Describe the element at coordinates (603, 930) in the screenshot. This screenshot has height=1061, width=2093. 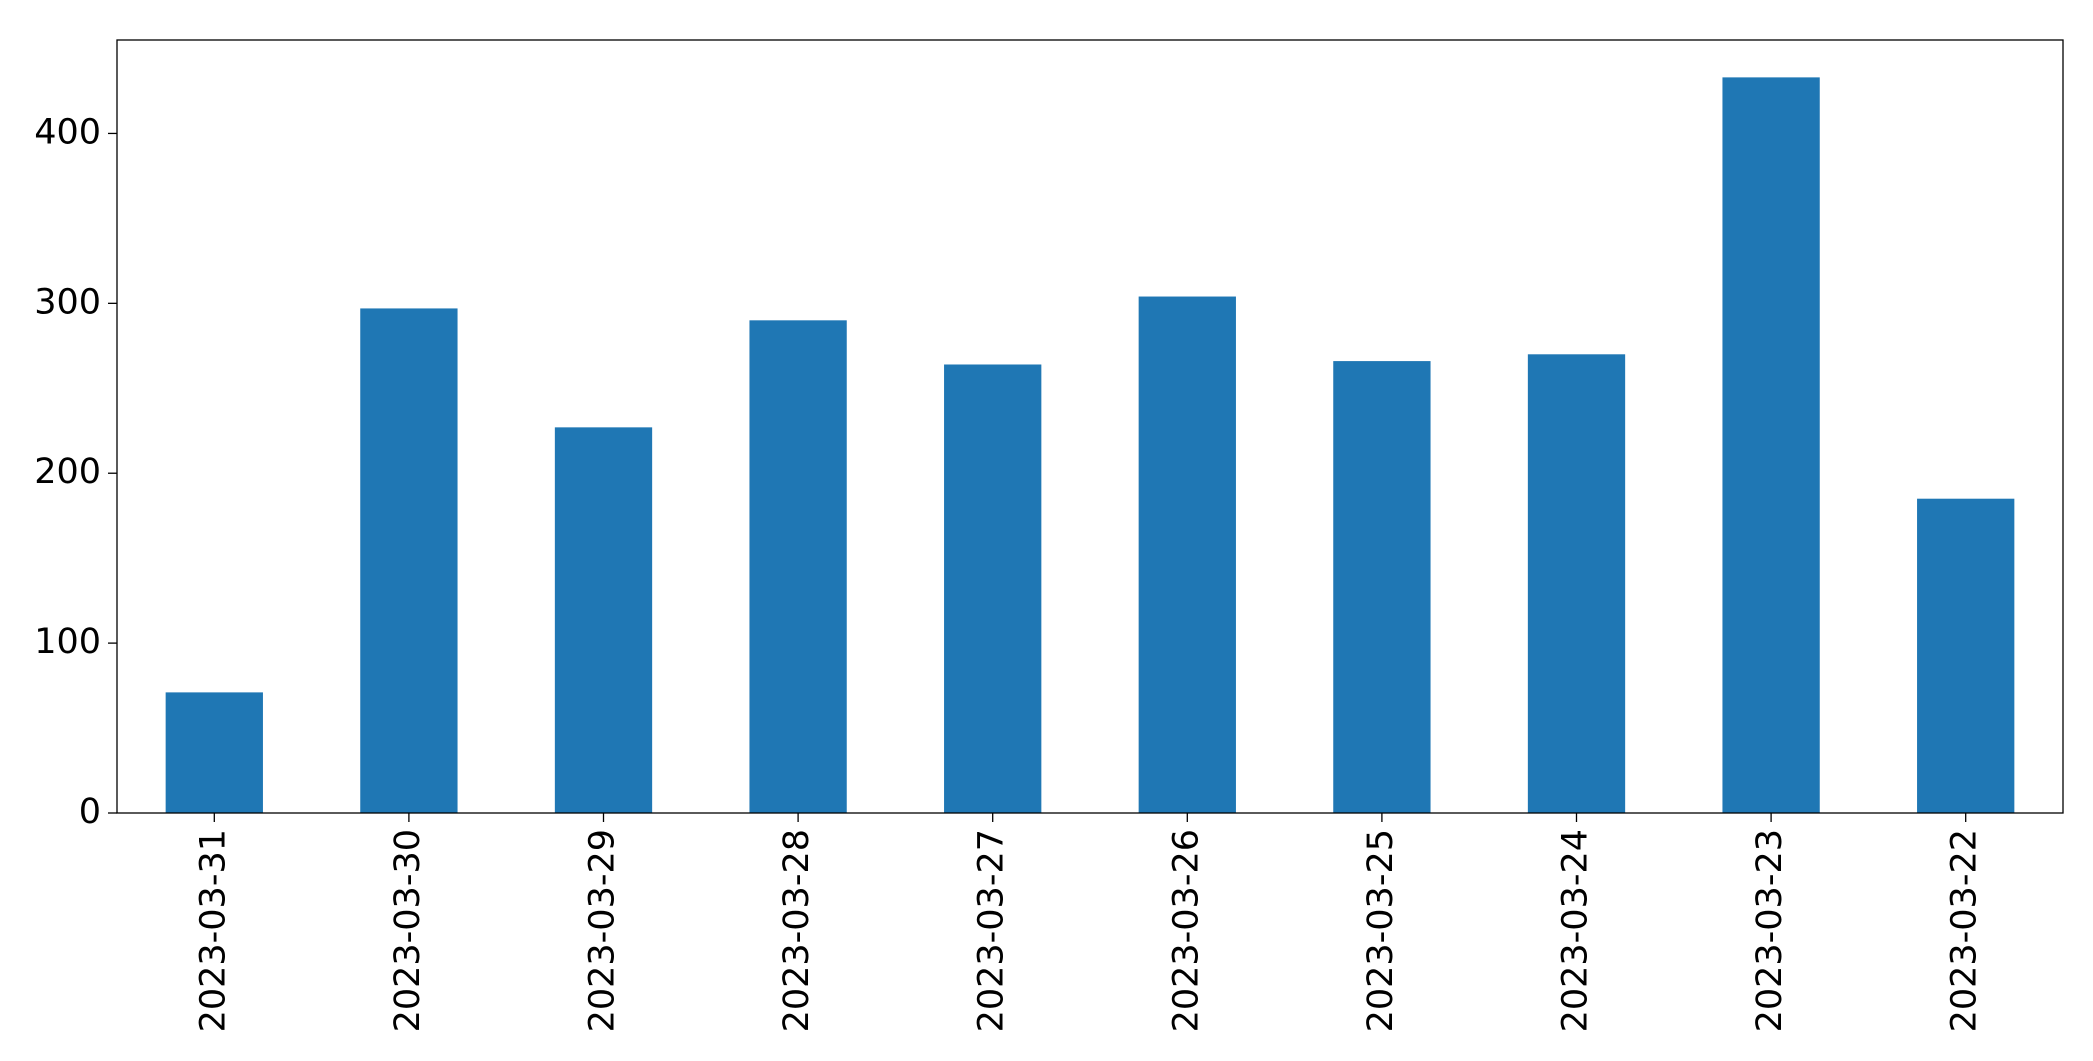
I see `x-tick-label: 2023-03-29` at that location.